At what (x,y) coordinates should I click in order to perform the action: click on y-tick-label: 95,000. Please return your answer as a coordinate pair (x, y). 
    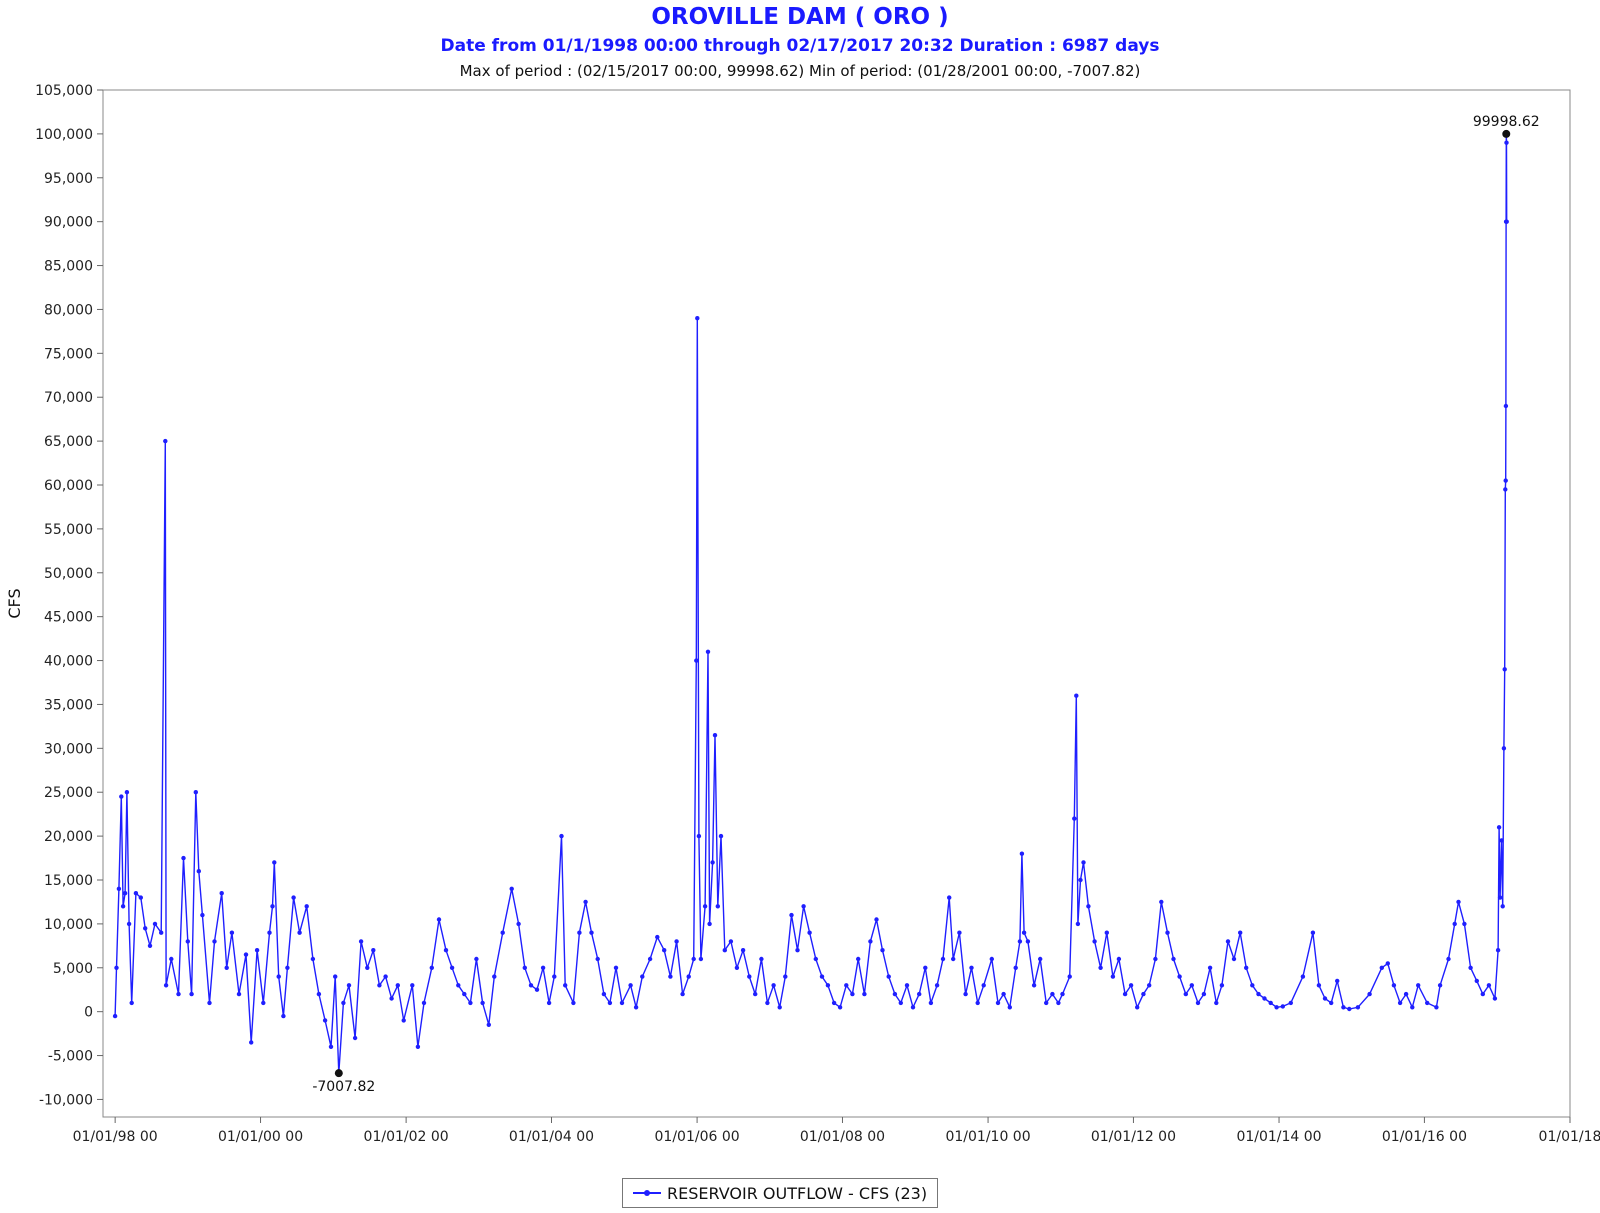
    Looking at the image, I should click on (68, 179).